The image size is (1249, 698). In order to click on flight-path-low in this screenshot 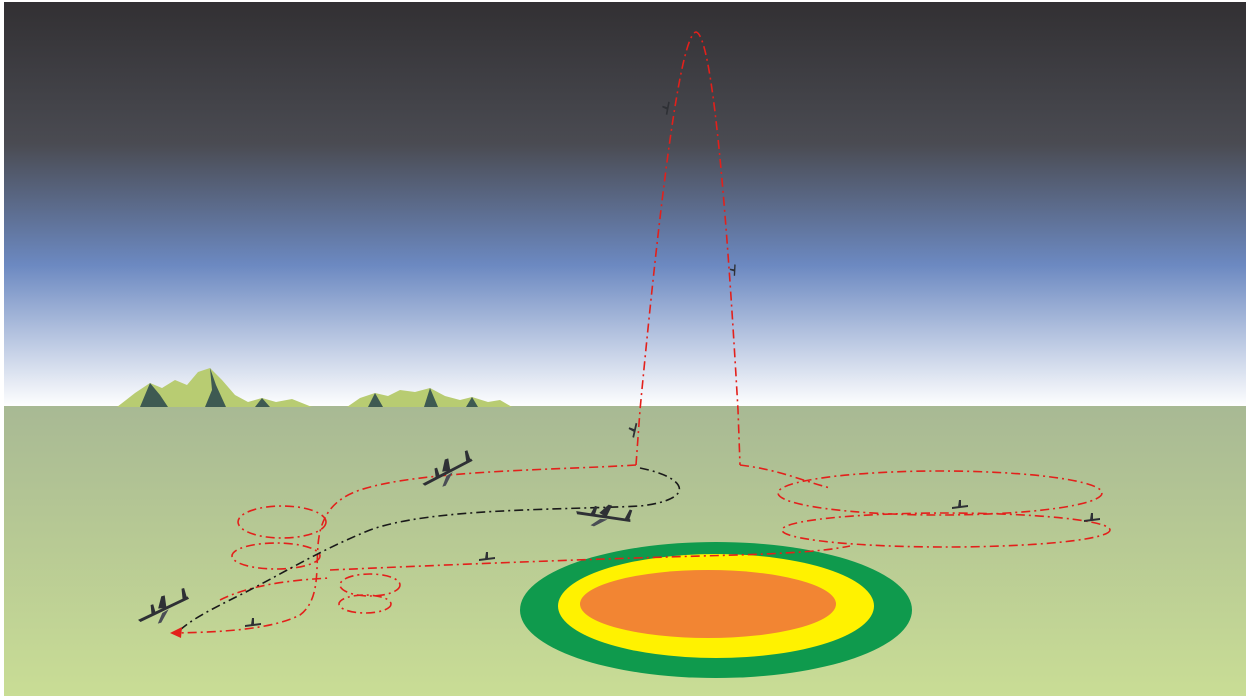, I will do `click(590, 558)`.